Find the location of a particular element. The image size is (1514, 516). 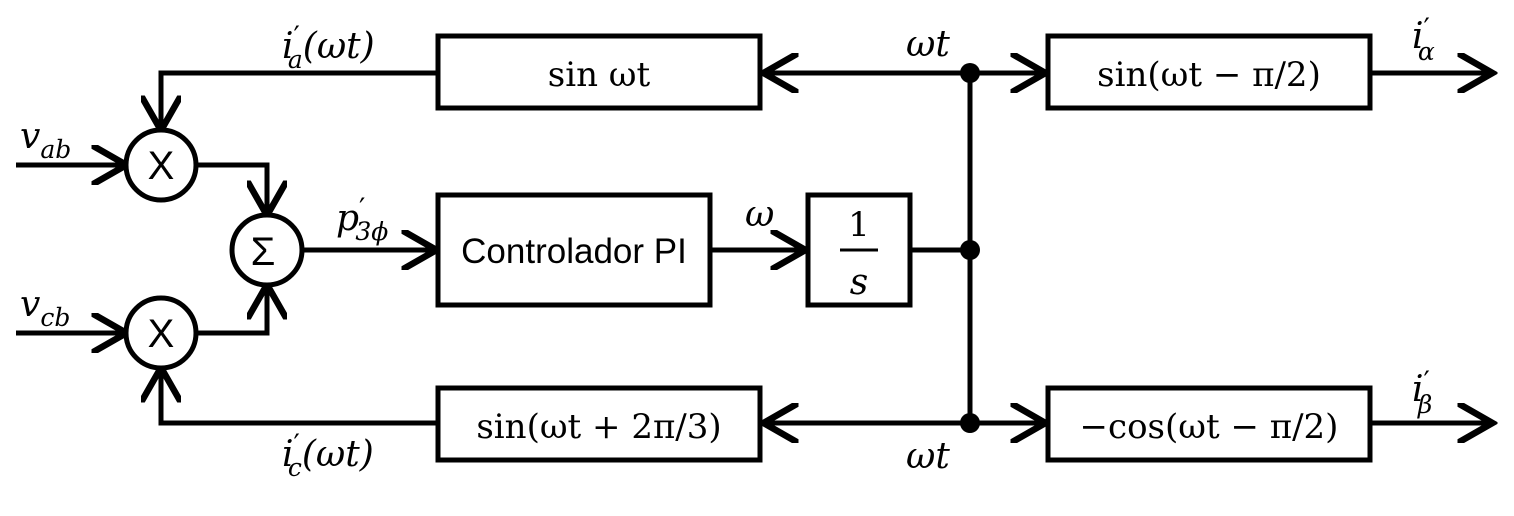

wire-mult-bottom-to-sum is located at coordinates (232, 311).